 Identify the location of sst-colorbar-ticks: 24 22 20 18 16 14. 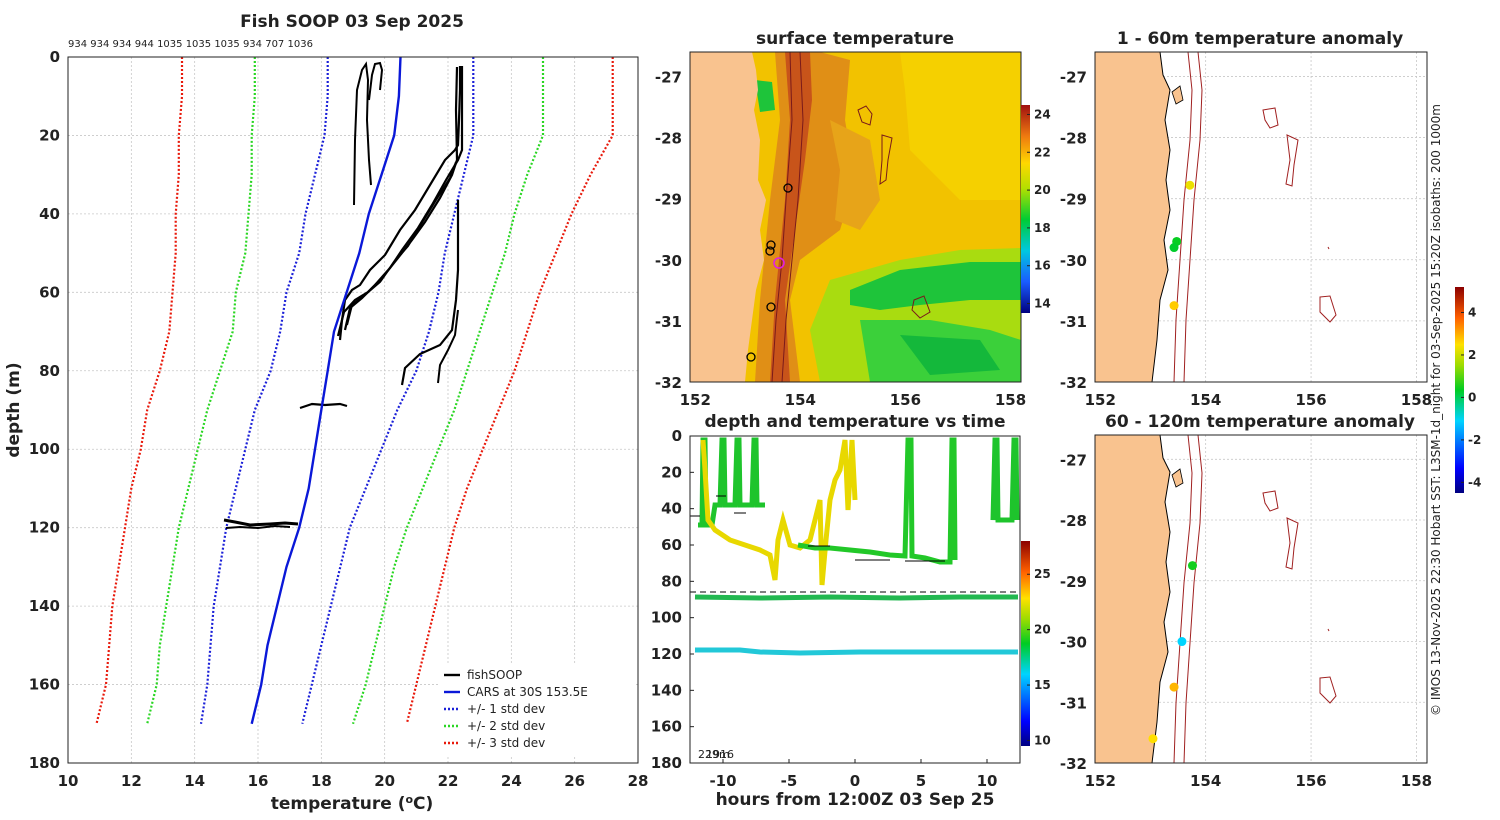
(1039, 209).